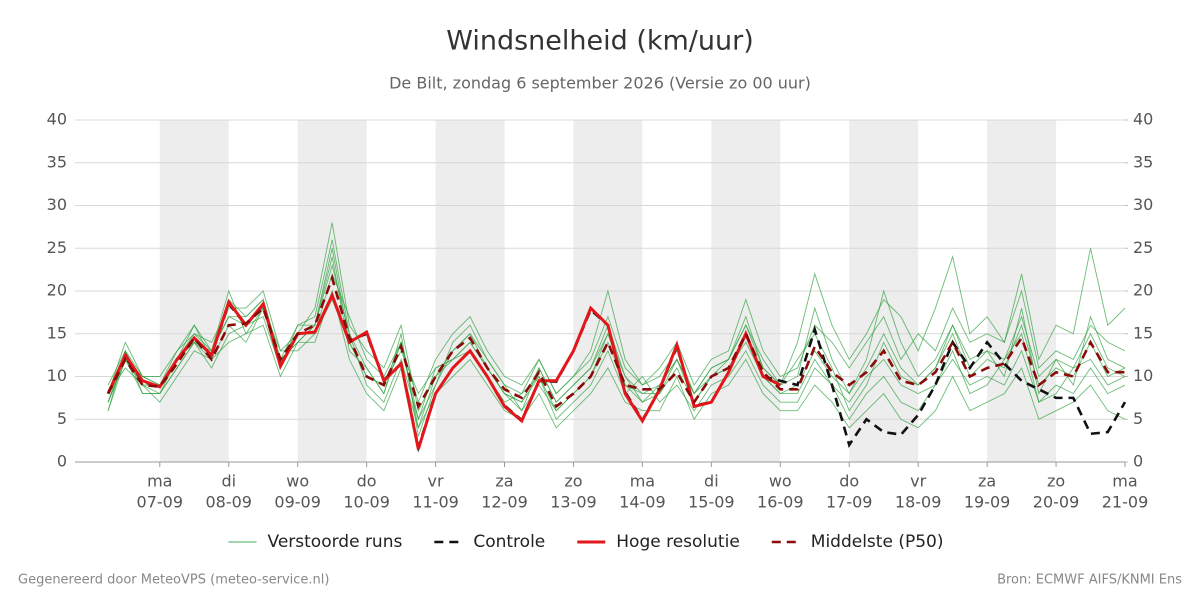 This screenshot has width=1200, height=600. What do you see at coordinates (57, 161) in the screenshot?
I see `y-tick-label: 35` at bounding box center [57, 161].